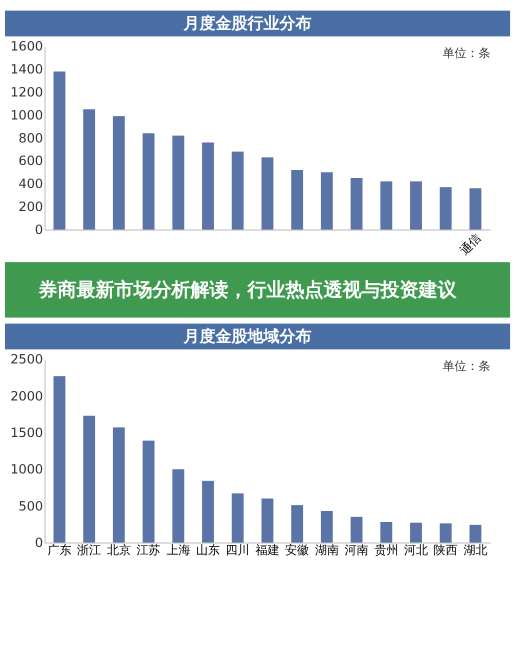 Image resolution: width=520 pixels, height=652 pixels. What do you see at coordinates (31, 506) in the screenshot?
I see `y-tick-label: 500` at bounding box center [31, 506].